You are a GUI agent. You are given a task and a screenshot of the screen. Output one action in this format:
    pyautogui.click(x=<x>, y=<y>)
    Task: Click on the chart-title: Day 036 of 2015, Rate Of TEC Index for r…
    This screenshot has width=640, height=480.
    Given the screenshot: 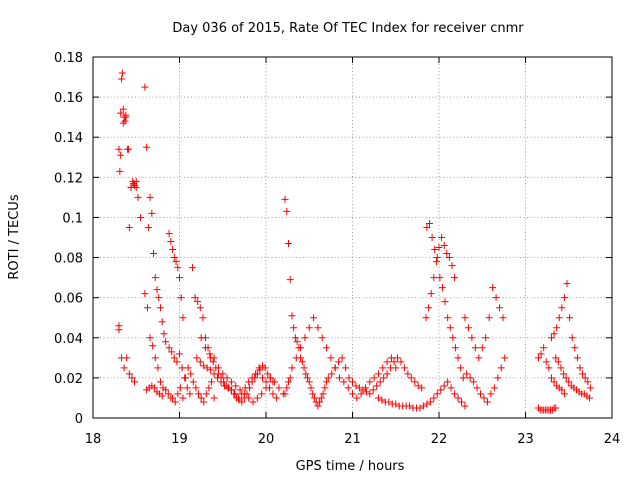 What is the action you would take?
    pyautogui.click(x=348, y=28)
    